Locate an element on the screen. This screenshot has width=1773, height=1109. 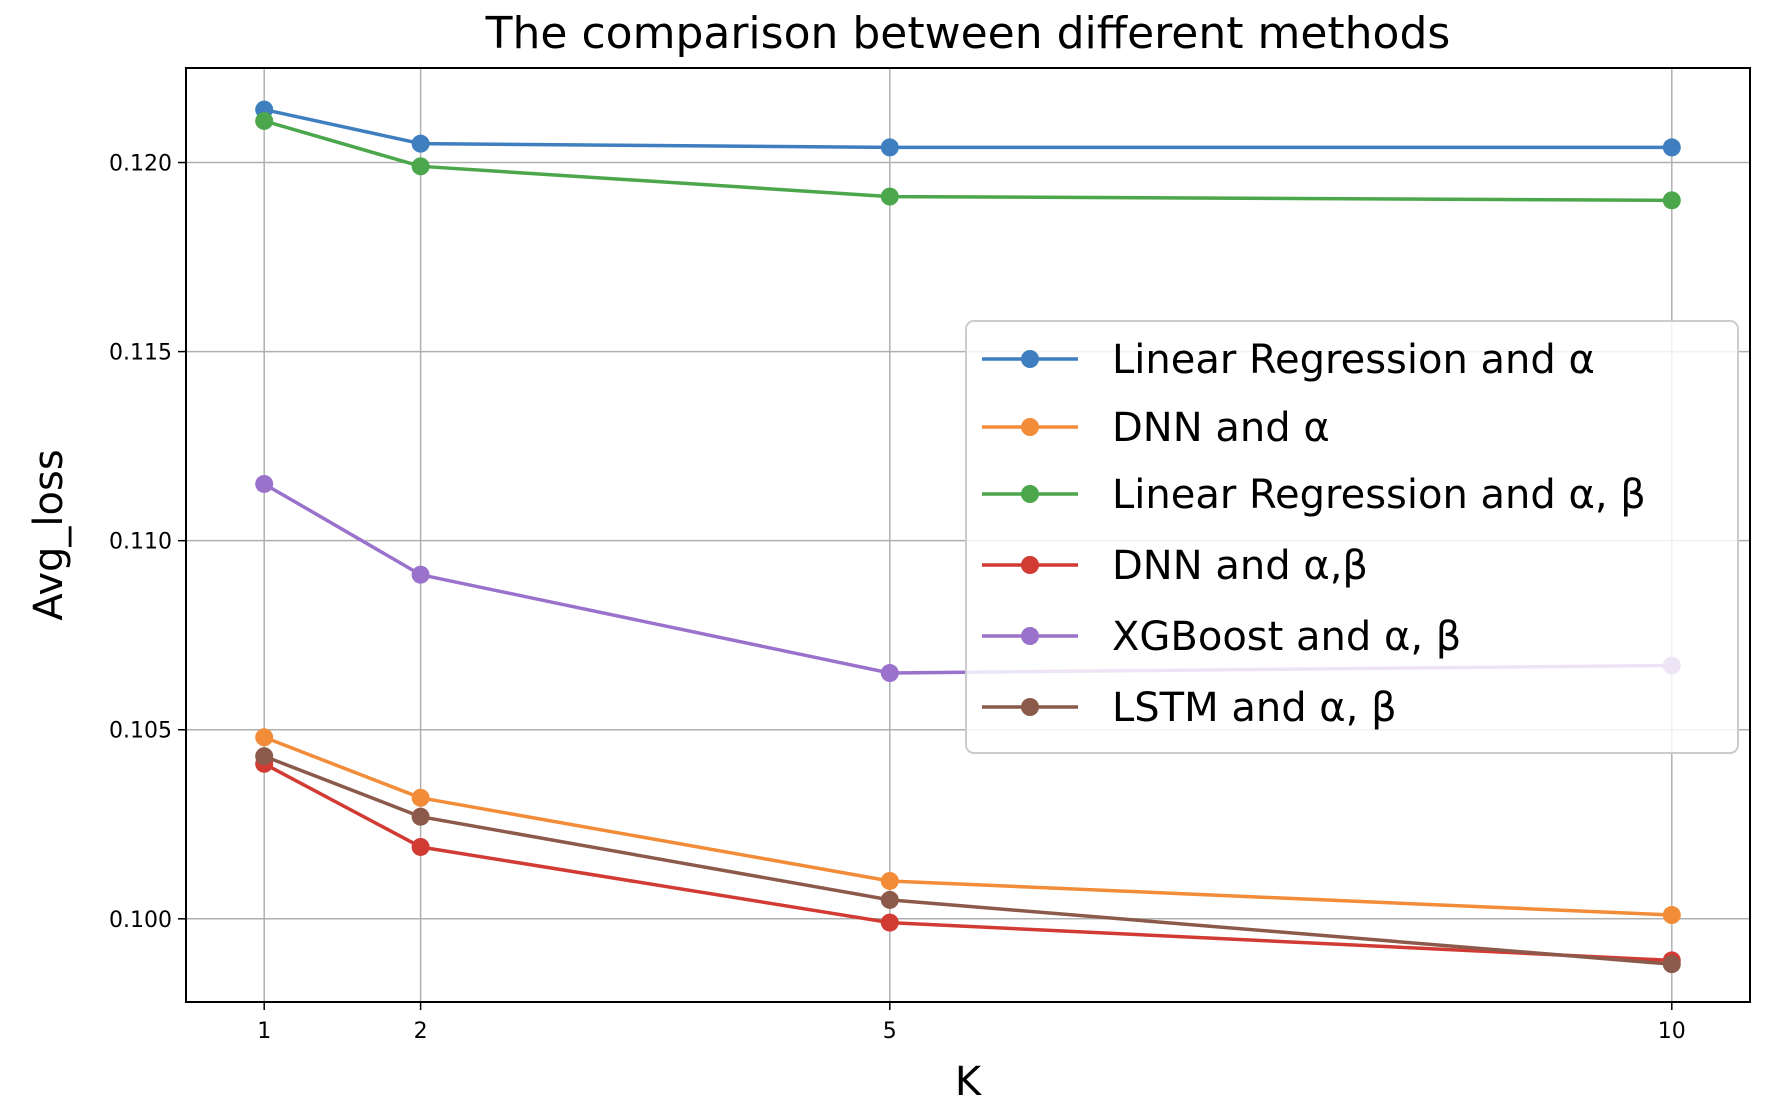
chart-title: The comparison between different methods is located at coordinates (968, 33).